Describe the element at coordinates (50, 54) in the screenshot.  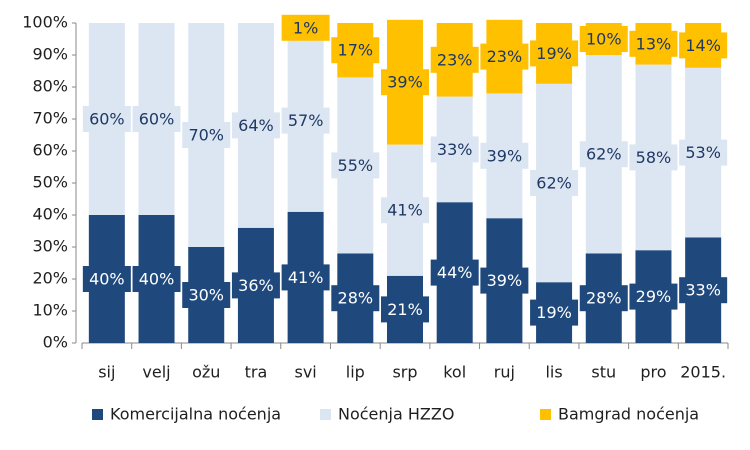
I see `y-tick-label: 90%` at that location.